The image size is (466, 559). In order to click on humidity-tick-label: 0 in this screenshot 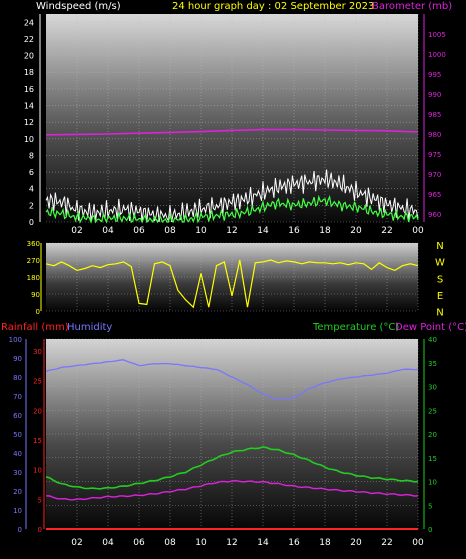, I will do `click(20, 530)`.